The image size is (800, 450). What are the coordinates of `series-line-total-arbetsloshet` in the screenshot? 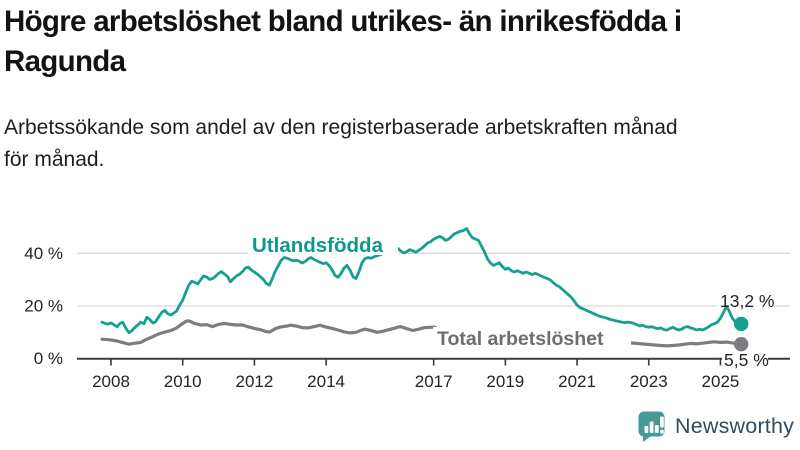 It's located at (421, 333).